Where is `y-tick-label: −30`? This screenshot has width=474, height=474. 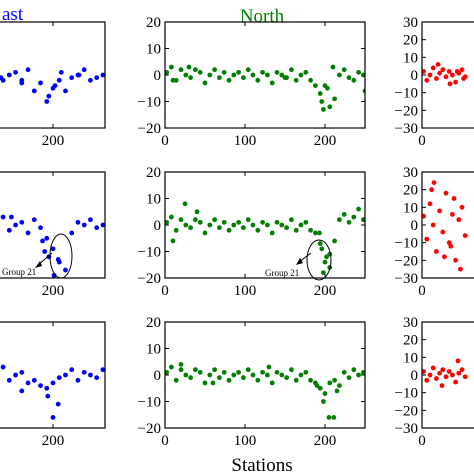
y-tick-label: −30 is located at coordinates (406, 279).